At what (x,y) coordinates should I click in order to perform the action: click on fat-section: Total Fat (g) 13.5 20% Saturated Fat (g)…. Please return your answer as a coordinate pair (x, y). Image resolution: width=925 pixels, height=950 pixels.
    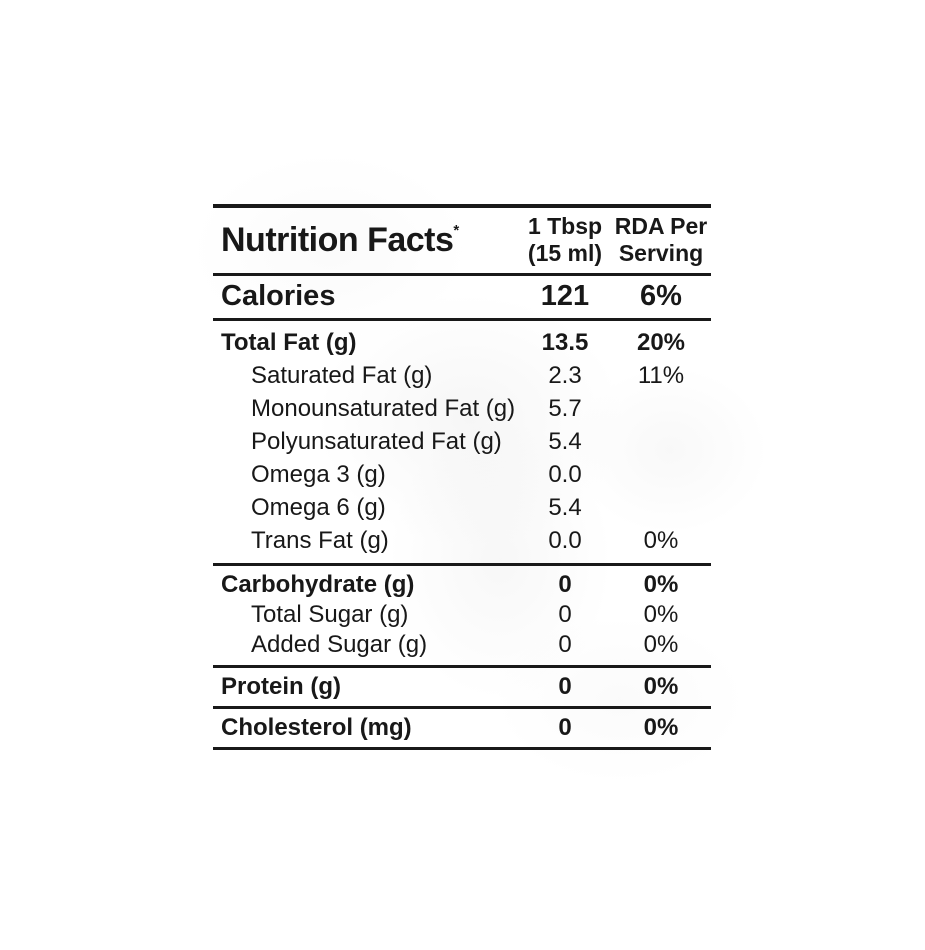
    Looking at the image, I should click on (462, 443).